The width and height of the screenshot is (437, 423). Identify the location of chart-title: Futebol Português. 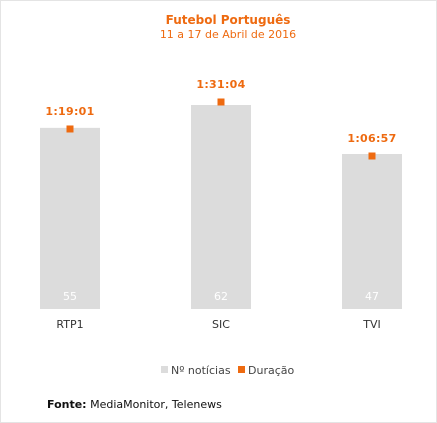
(228, 20).